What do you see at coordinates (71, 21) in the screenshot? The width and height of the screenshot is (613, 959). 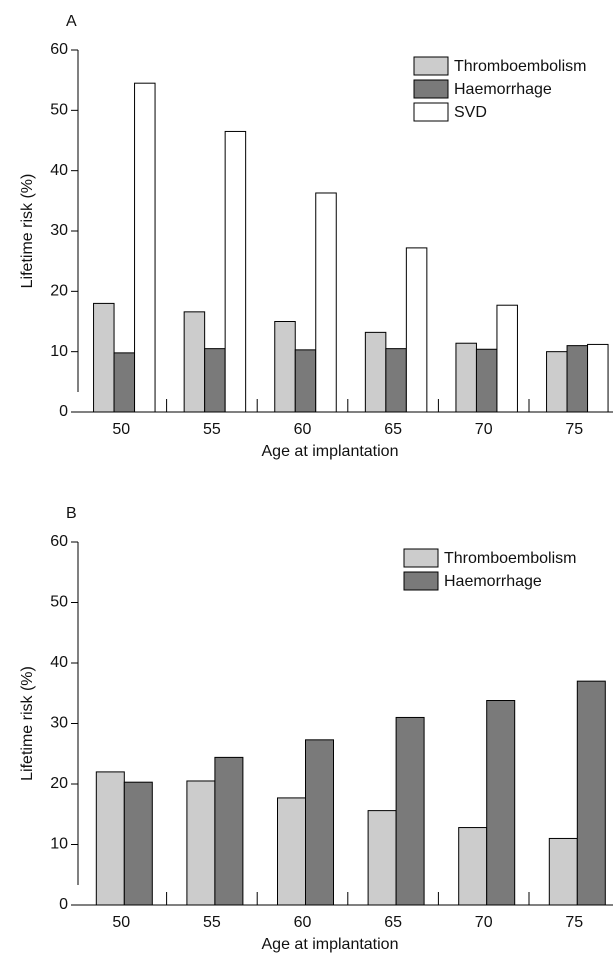 I see `panel-label: A` at bounding box center [71, 21].